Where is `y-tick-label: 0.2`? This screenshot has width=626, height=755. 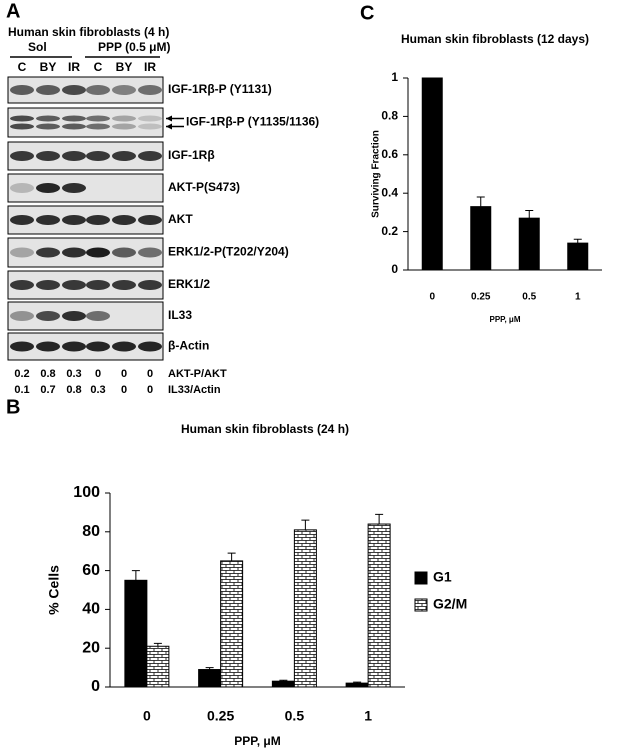
y-tick-label: 0.2 is located at coordinates (389, 231).